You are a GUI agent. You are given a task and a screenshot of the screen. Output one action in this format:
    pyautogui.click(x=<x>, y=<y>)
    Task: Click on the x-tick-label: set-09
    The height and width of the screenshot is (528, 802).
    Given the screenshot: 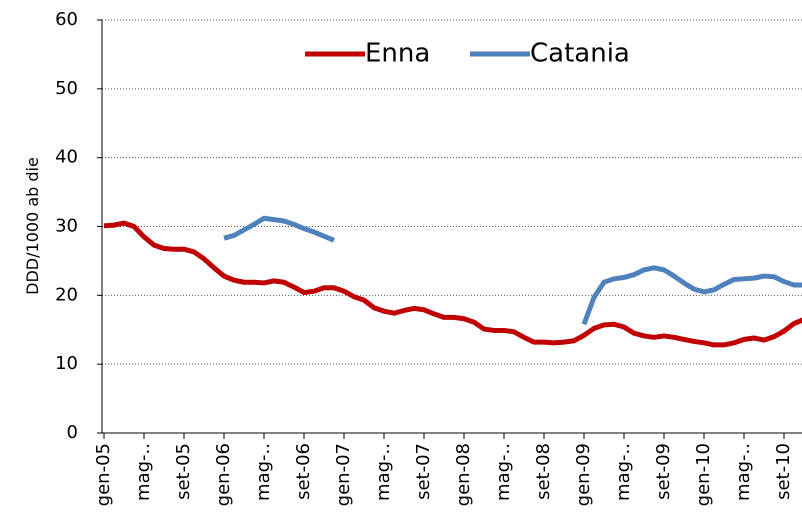 What is the action you would take?
    pyautogui.click(x=663, y=471)
    